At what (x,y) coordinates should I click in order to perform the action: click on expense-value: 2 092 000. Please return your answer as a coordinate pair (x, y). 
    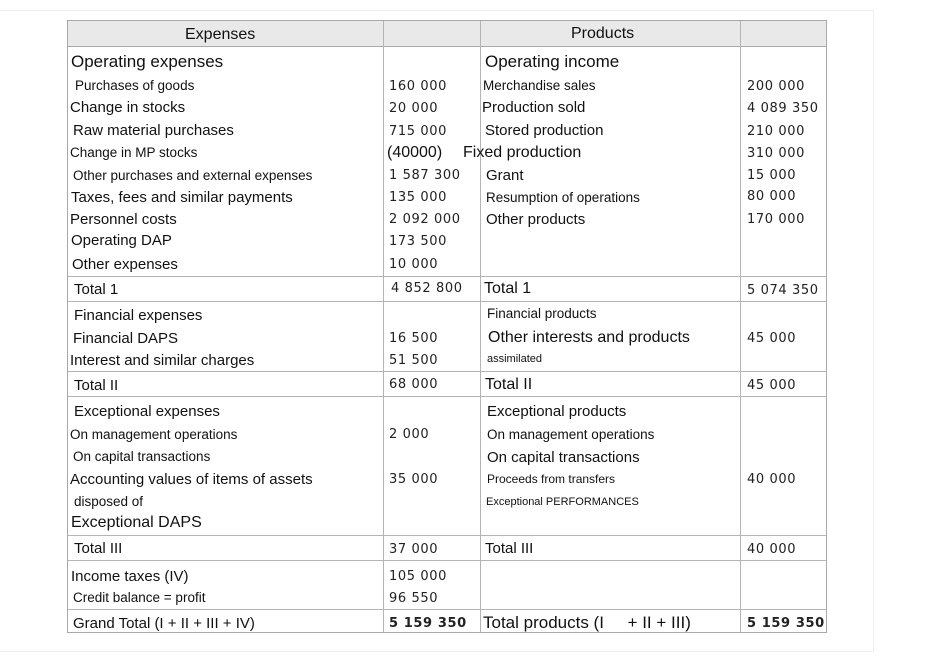
    Looking at the image, I should click on (425, 219).